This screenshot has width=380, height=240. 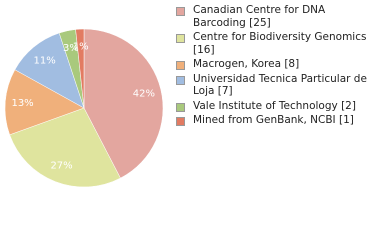 What do you see at coordinates (71, 48) in the screenshot?
I see `slice-label: 3%` at bounding box center [71, 48].